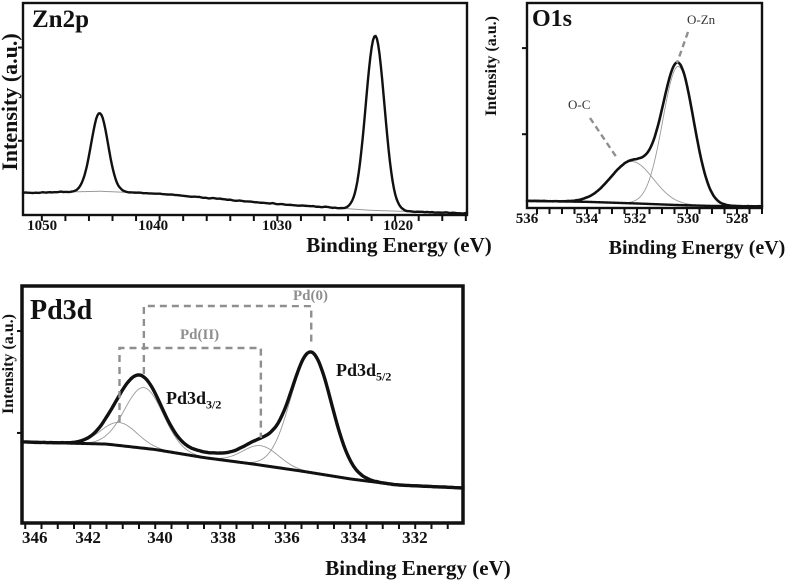 Image resolution: width=790 pixels, height=582 pixels. I want to click on pd3d-title: Pd3d, so click(61, 310).